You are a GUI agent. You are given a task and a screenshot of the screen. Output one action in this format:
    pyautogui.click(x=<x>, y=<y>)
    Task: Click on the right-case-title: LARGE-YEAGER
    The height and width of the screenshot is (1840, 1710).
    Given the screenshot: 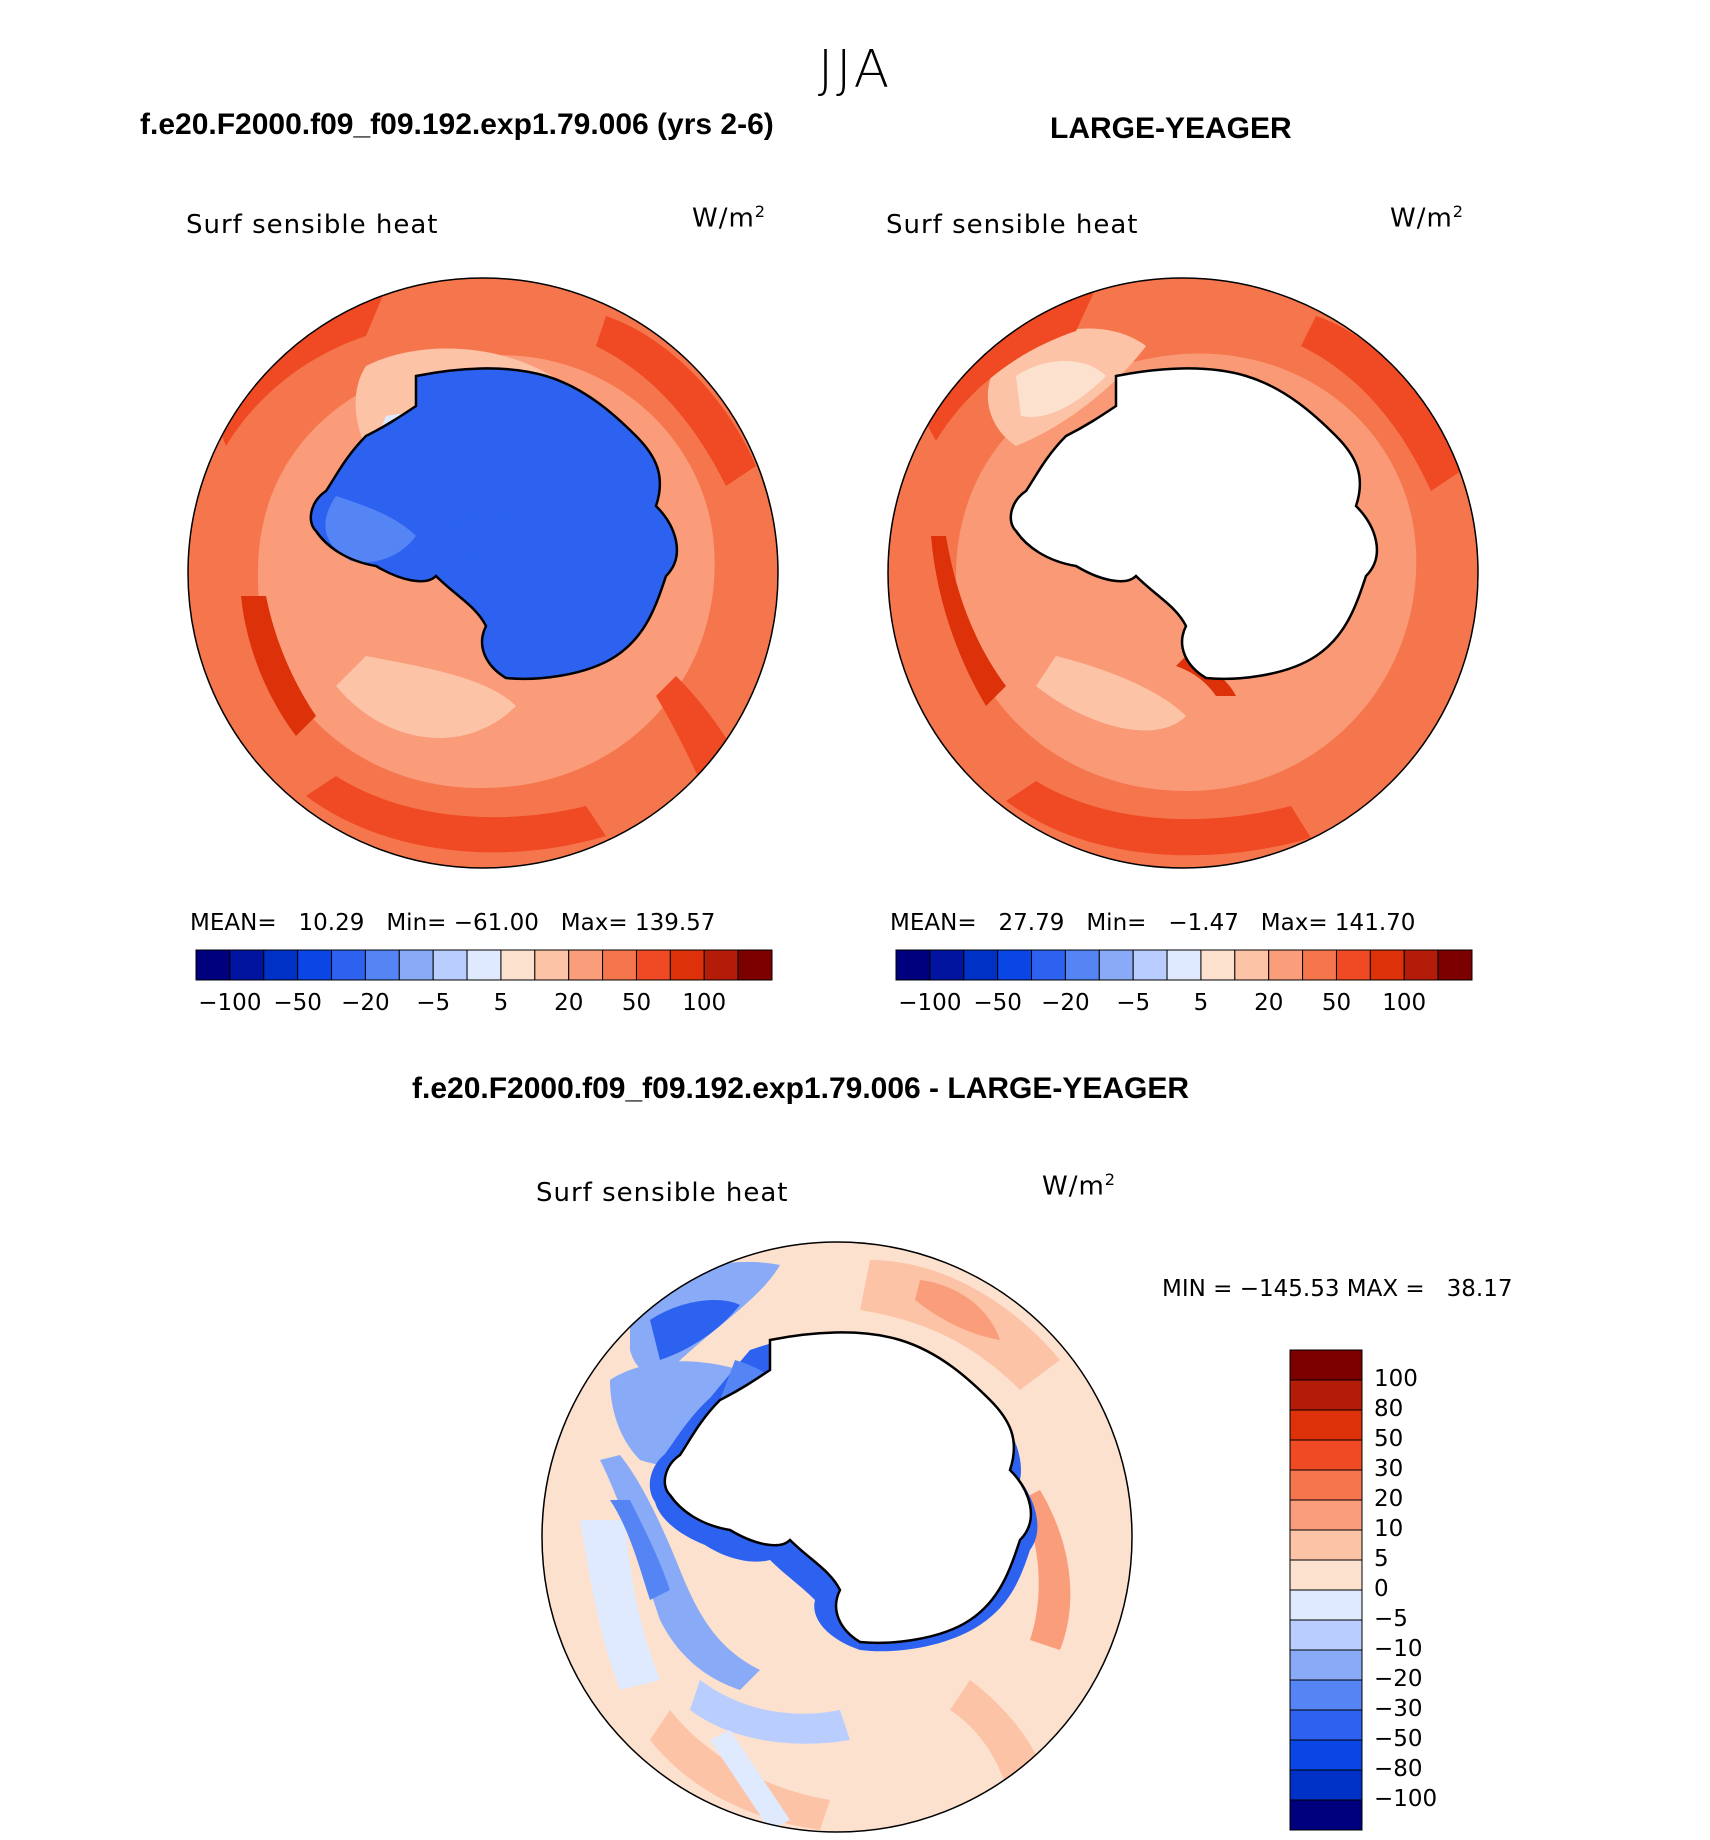 What is the action you would take?
    pyautogui.click(x=1171, y=128)
    